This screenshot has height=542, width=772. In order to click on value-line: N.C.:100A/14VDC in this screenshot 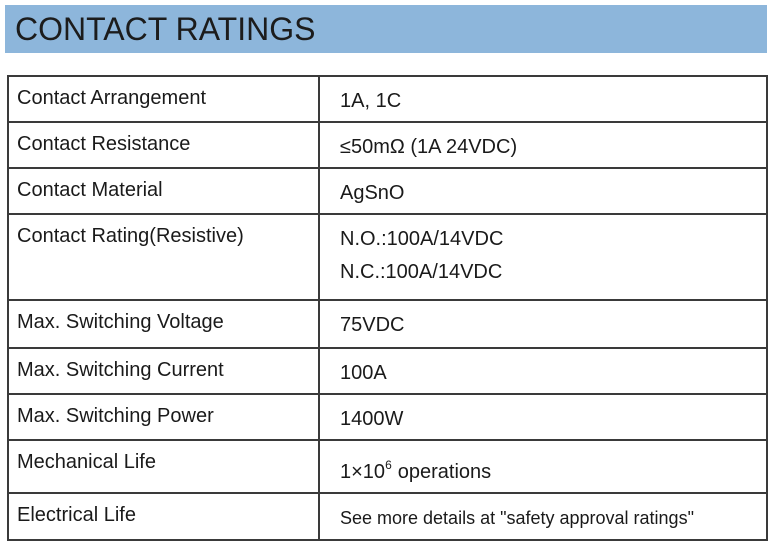, I will do `click(421, 272)`.